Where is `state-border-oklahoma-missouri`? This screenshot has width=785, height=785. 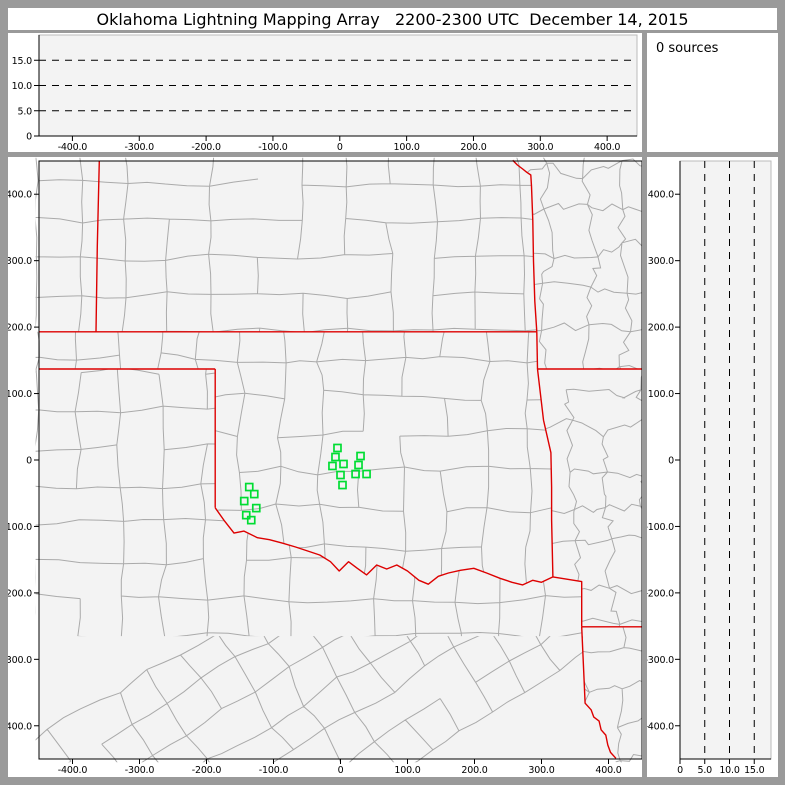
state-border-oklahoma-missouri is located at coordinates (537, 350).